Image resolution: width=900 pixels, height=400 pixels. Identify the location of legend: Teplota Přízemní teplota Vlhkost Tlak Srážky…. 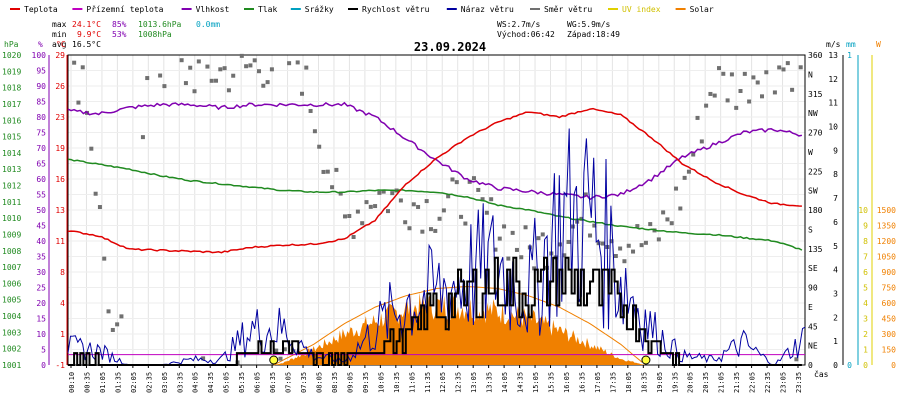
(362, 9).